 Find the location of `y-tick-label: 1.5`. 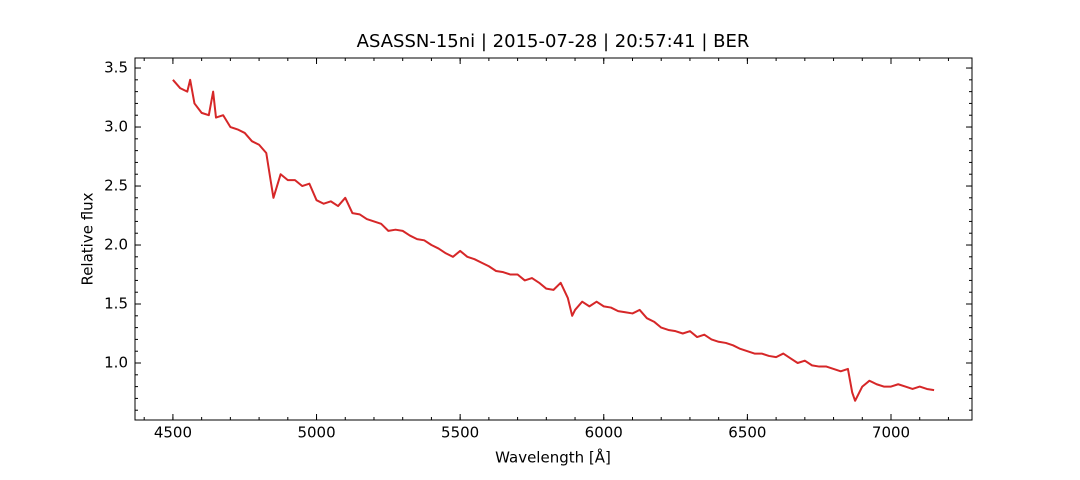

y-tick-label: 1.5 is located at coordinates (116, 304).